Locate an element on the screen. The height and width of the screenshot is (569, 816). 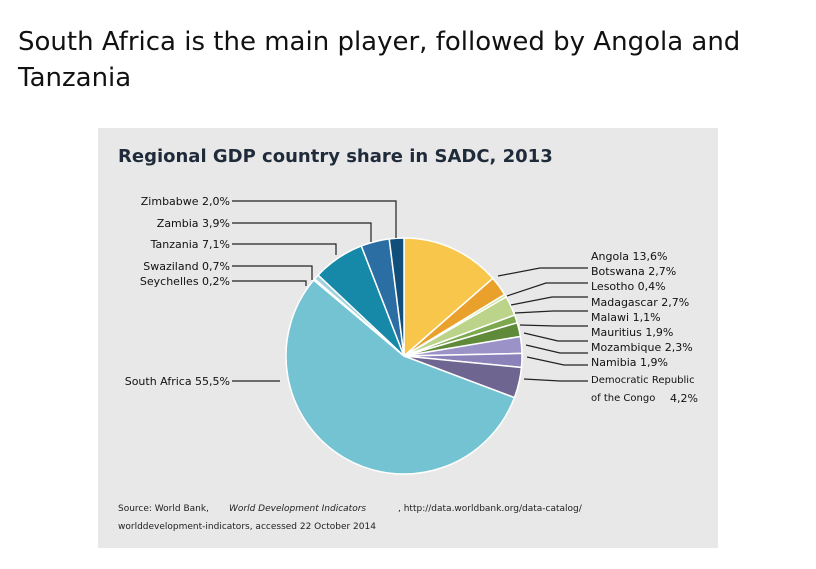
leader-zambia is located at coordinates (302, 232).